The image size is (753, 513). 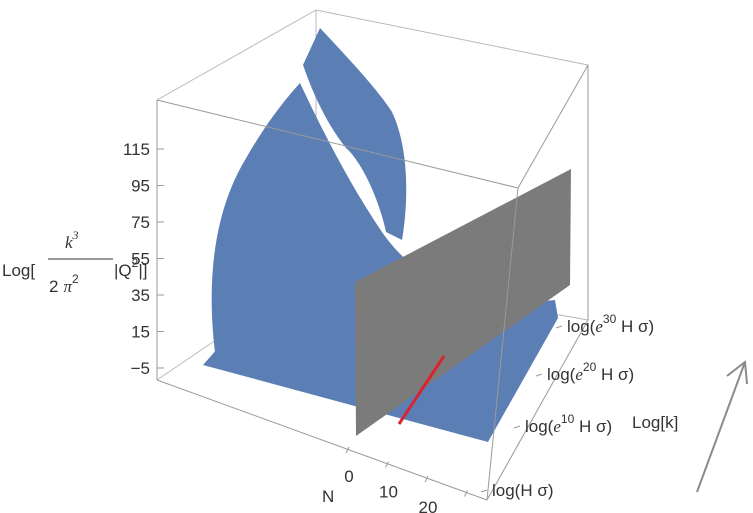 I want to click on x-tick-label: 0, so click(x=348, y=476).